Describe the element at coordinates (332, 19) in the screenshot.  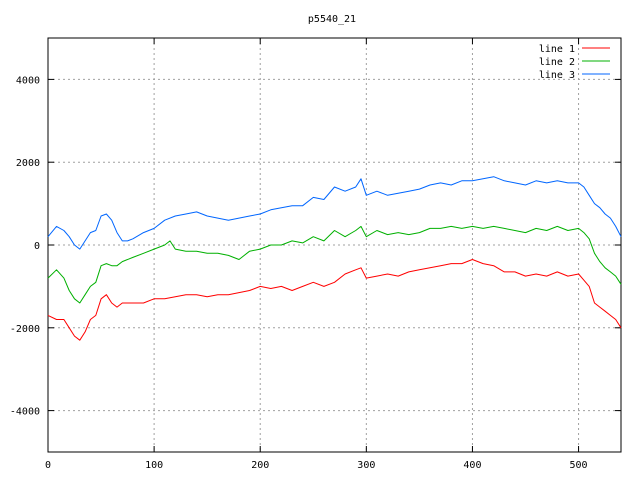
I see `chart-title: p5540_21` at that location.